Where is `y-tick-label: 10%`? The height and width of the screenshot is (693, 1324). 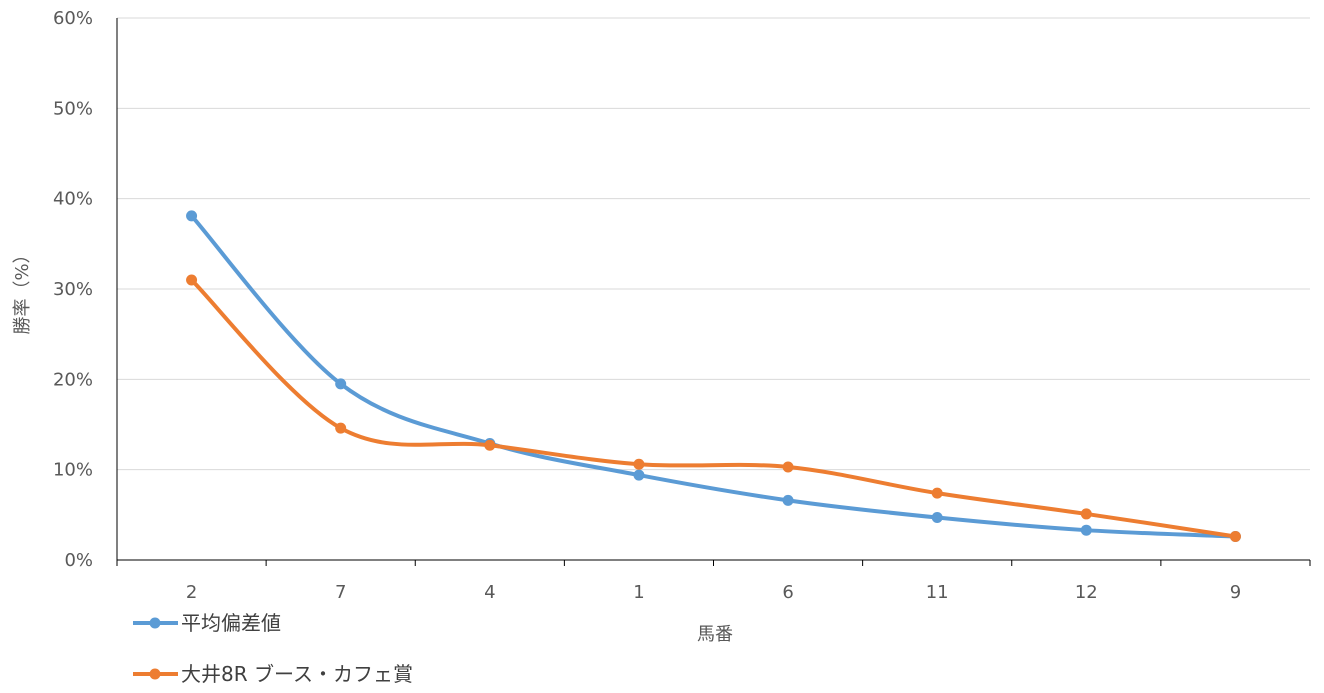
y-tick-label: 10% is located at coordinates (73, 470).